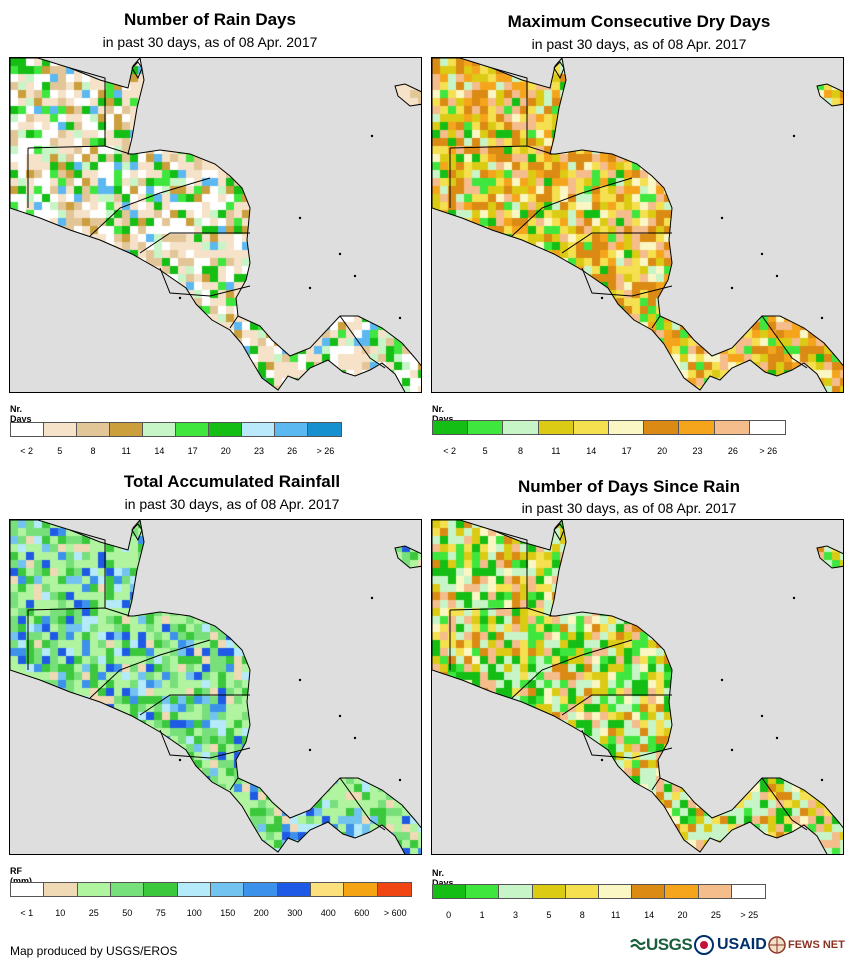  What do you see at coordinates (194, 913) in the screenshot?
I see `legend-tick-label: 100` at bounding box center [194, 913].